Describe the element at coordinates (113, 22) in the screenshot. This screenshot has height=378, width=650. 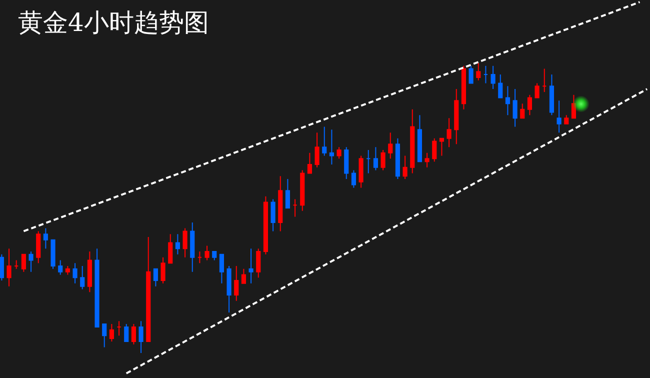
I see `chart-title: 黄金4小时趋势图` at that location.